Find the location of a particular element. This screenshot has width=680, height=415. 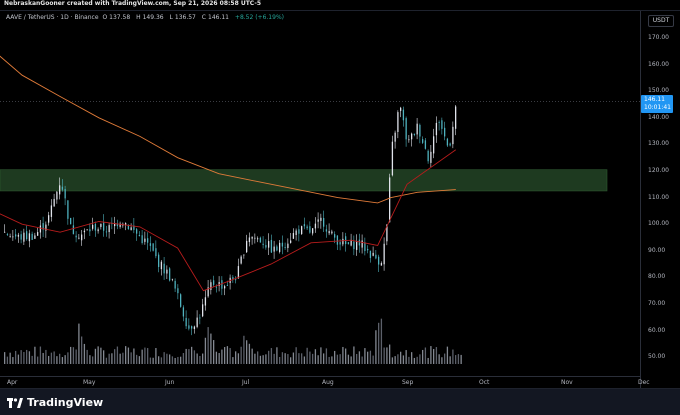

bar-countdown: 10:01:41 is located at coordinates (657, 107).